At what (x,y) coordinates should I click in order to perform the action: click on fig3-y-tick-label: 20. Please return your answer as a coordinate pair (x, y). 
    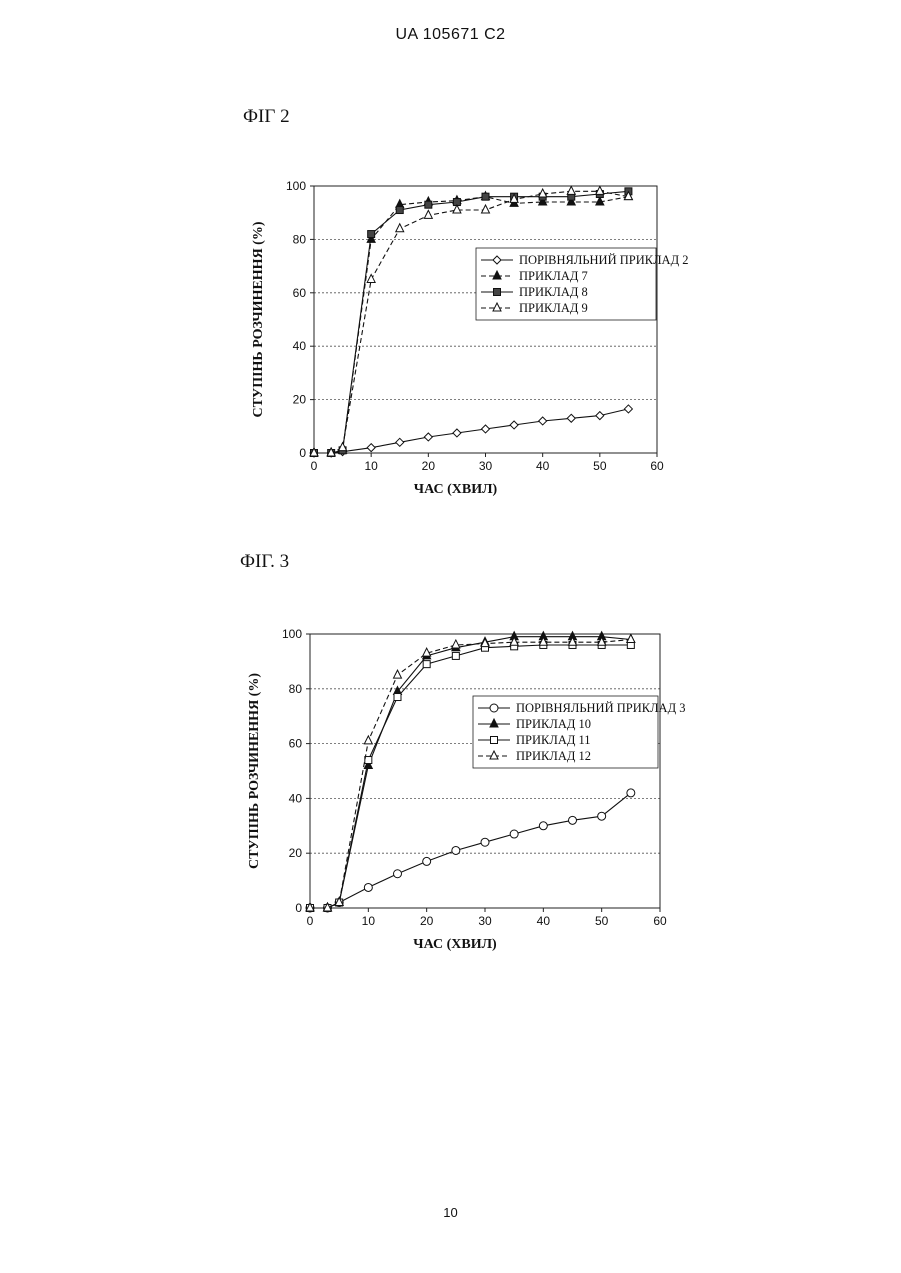
    Looking at the image, I should click on (296, 853).